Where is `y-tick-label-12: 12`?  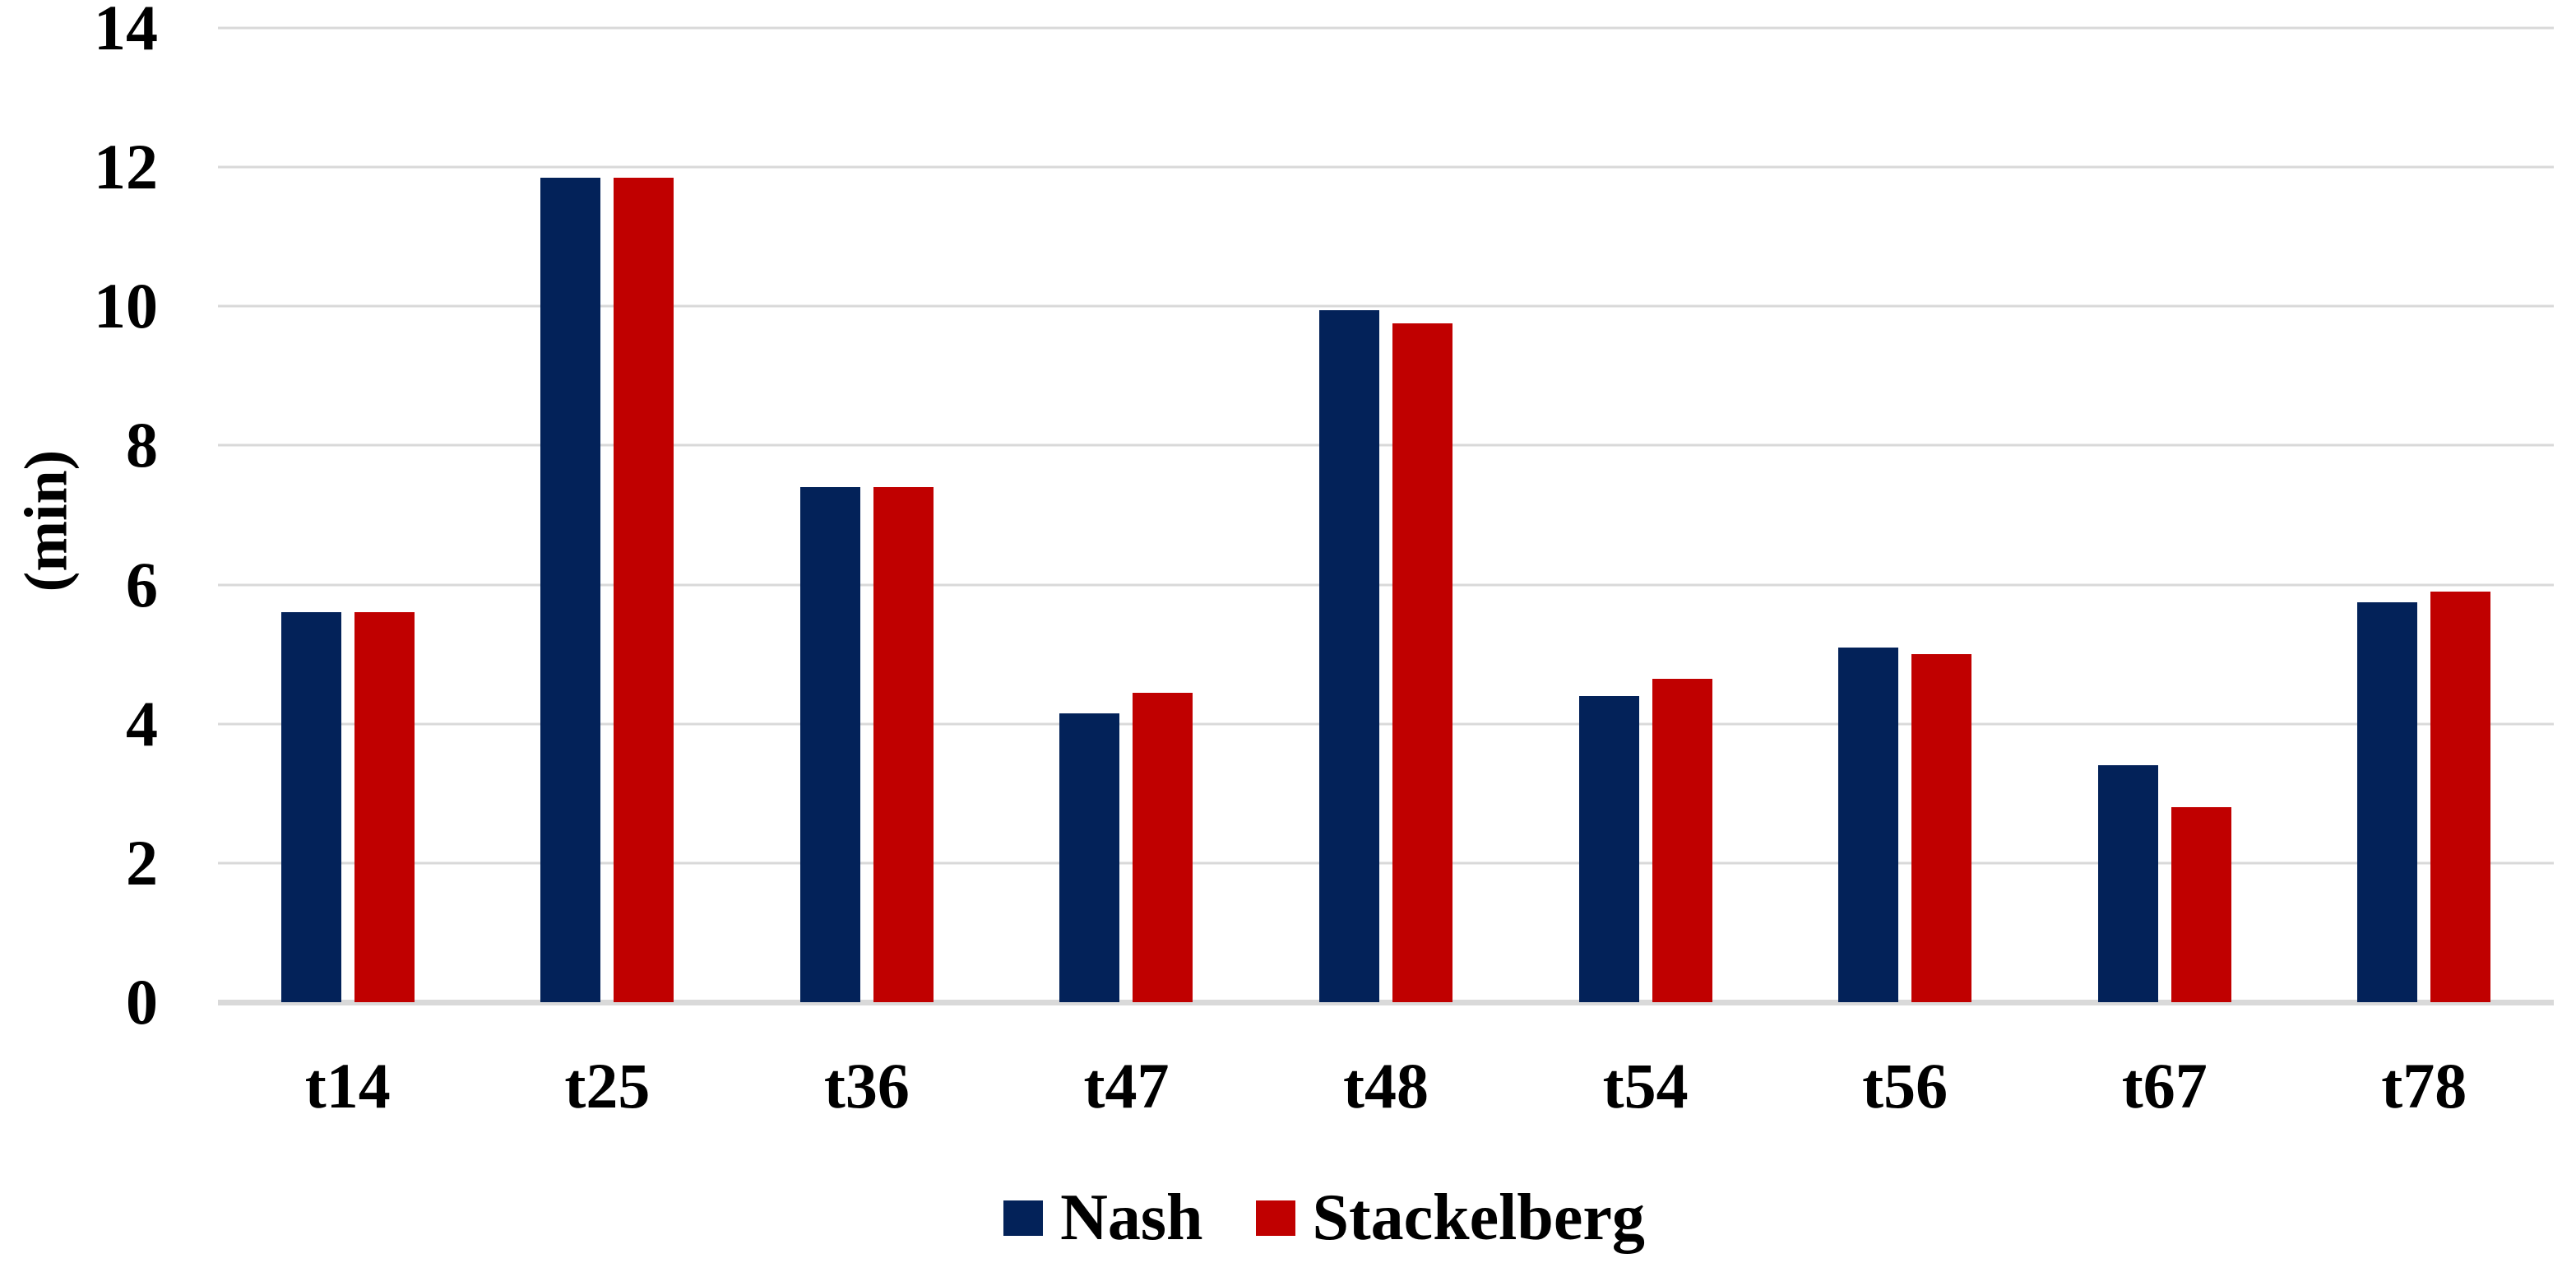
y-tick-label-12: 12 is located at coordinates (126, 167).